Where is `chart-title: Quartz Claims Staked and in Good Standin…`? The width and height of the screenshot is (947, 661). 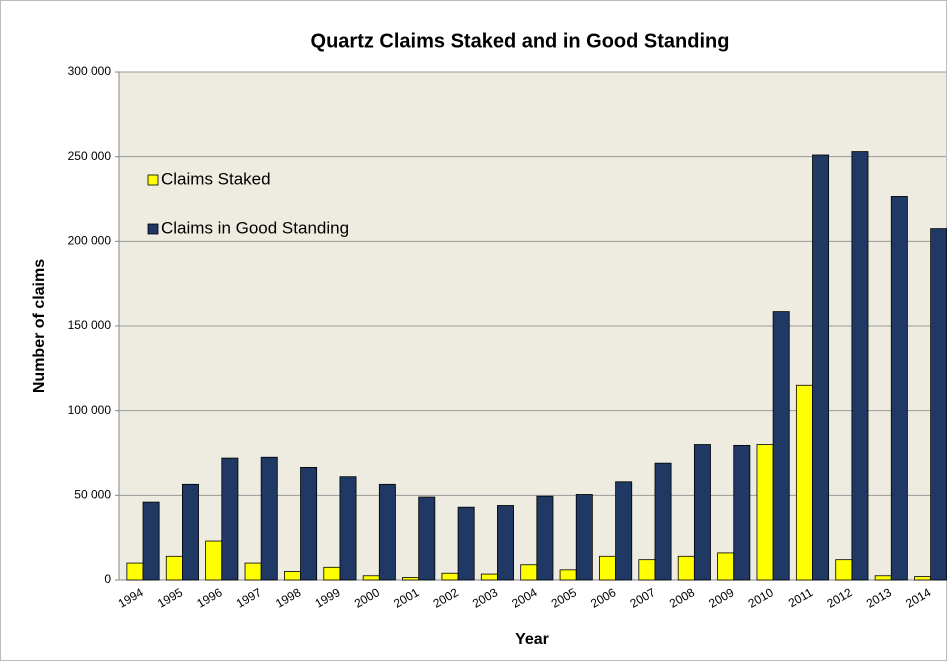 chart-title: Quartz Claims Staked and in Good Standin… is located at coordinates (520, 41).